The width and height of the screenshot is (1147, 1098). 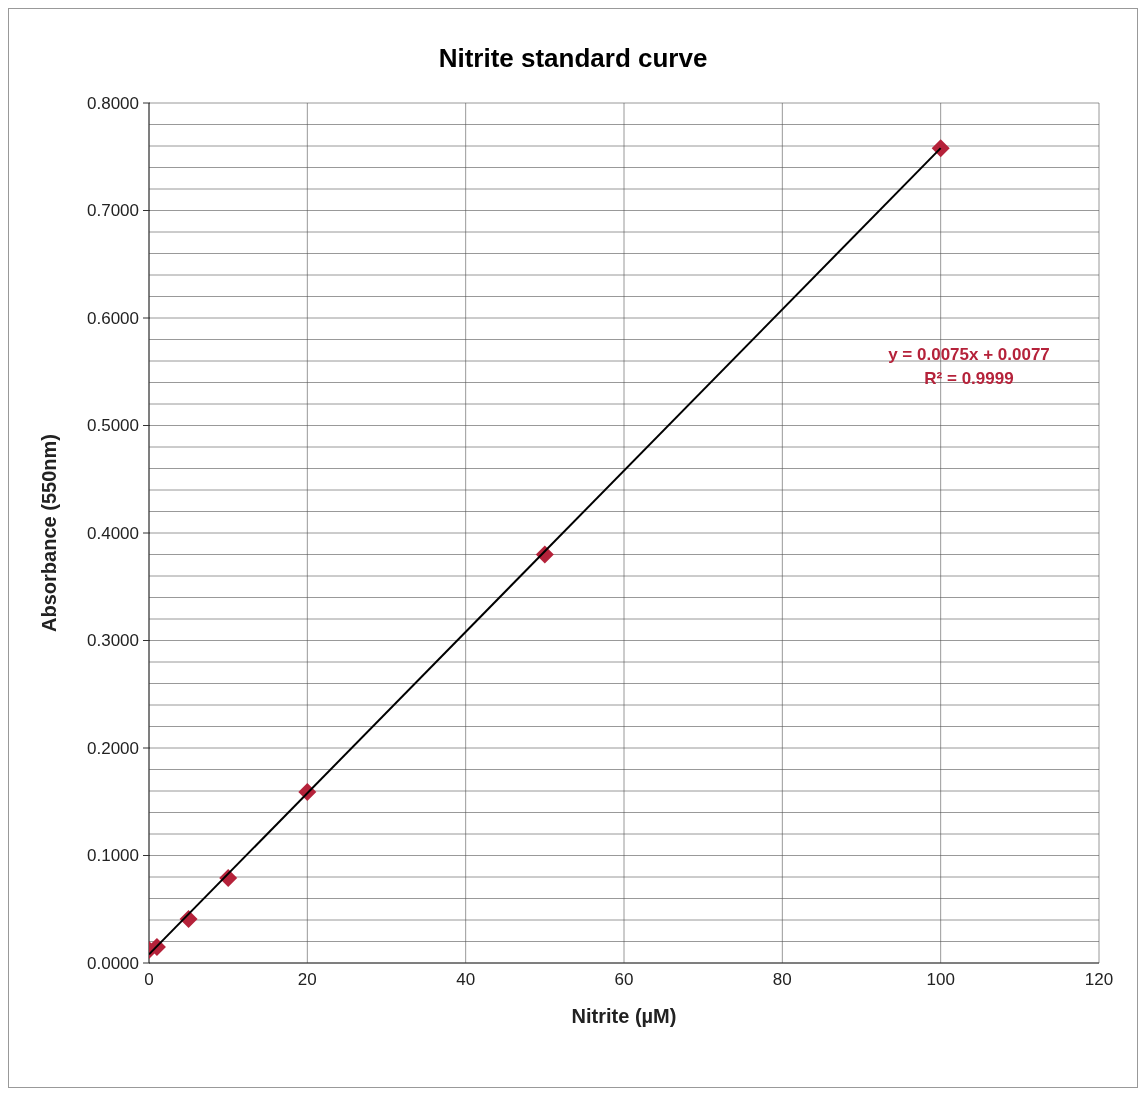 I want to click on y-tick-label: 0.2000, so click(x=113, y=748).